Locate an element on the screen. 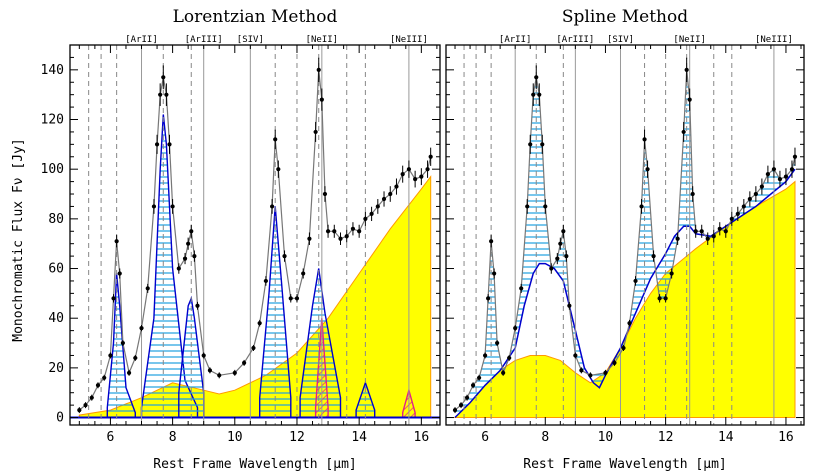 The width and height of the screenshot is (830, 475). y-tick-label: 120 is located at coordinates (52, 120).